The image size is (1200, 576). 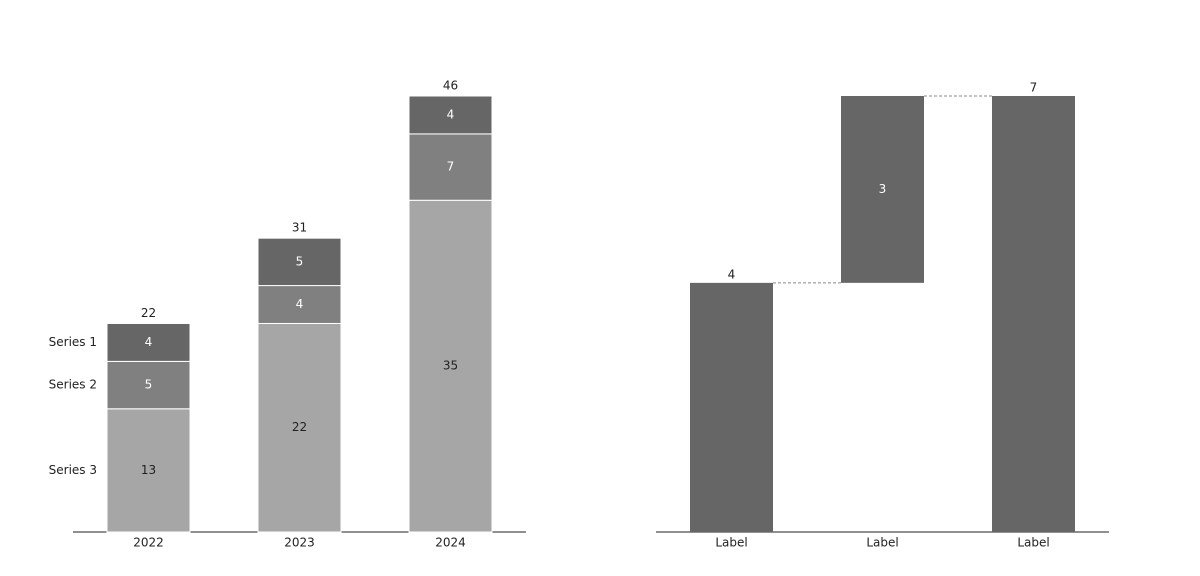 I want to click on value-label: 22, so click(x=299, y=427).